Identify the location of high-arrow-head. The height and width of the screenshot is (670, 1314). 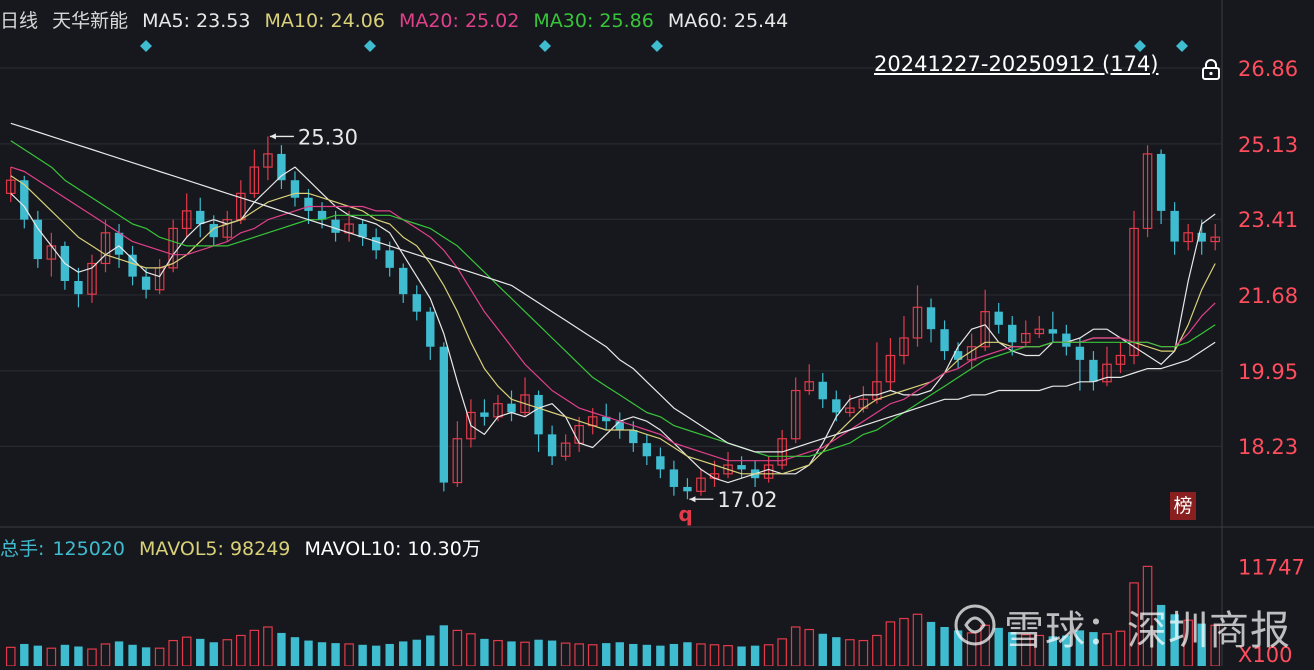
(272, 136).